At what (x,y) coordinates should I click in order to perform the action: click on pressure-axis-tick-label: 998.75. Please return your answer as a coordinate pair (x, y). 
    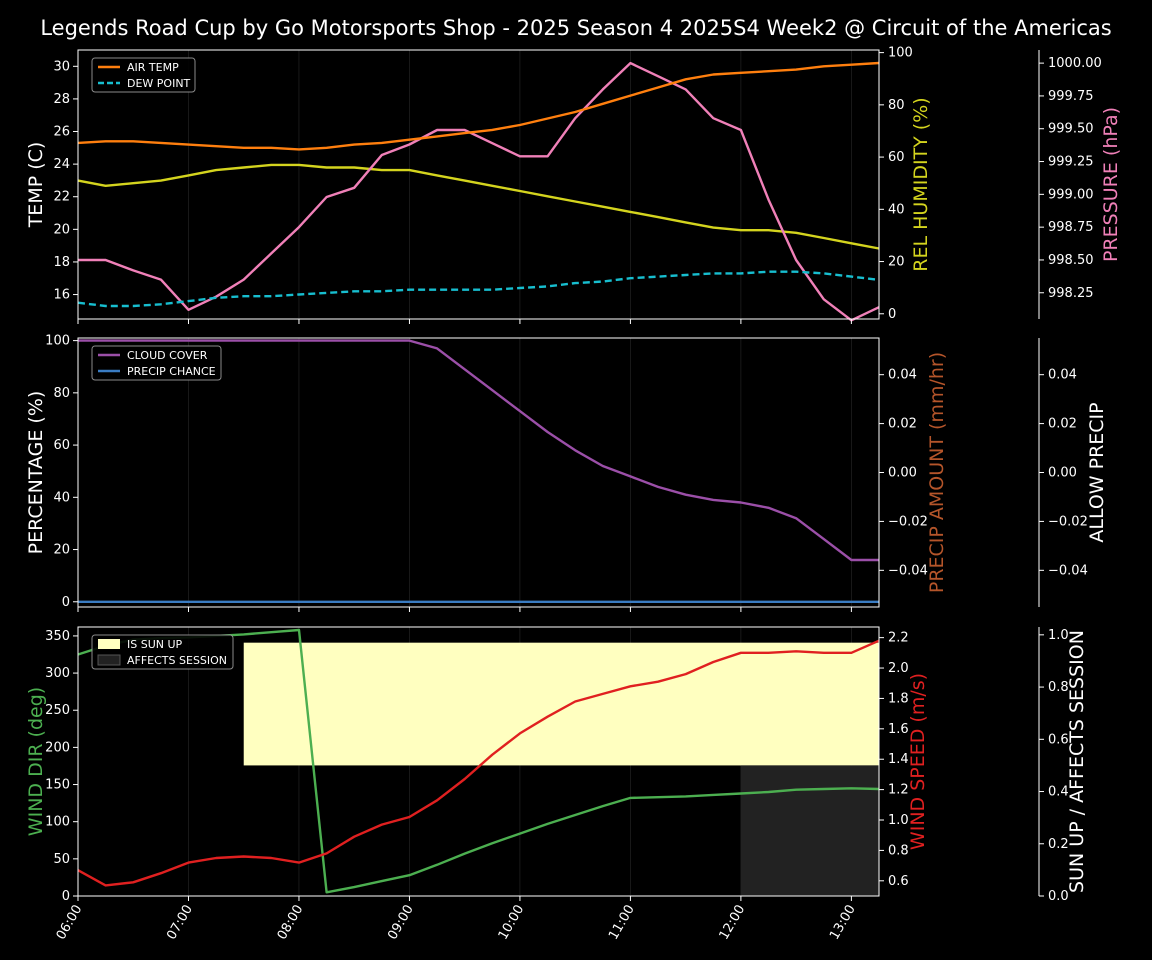
    Looking at the image, I should click on (1071, 227).